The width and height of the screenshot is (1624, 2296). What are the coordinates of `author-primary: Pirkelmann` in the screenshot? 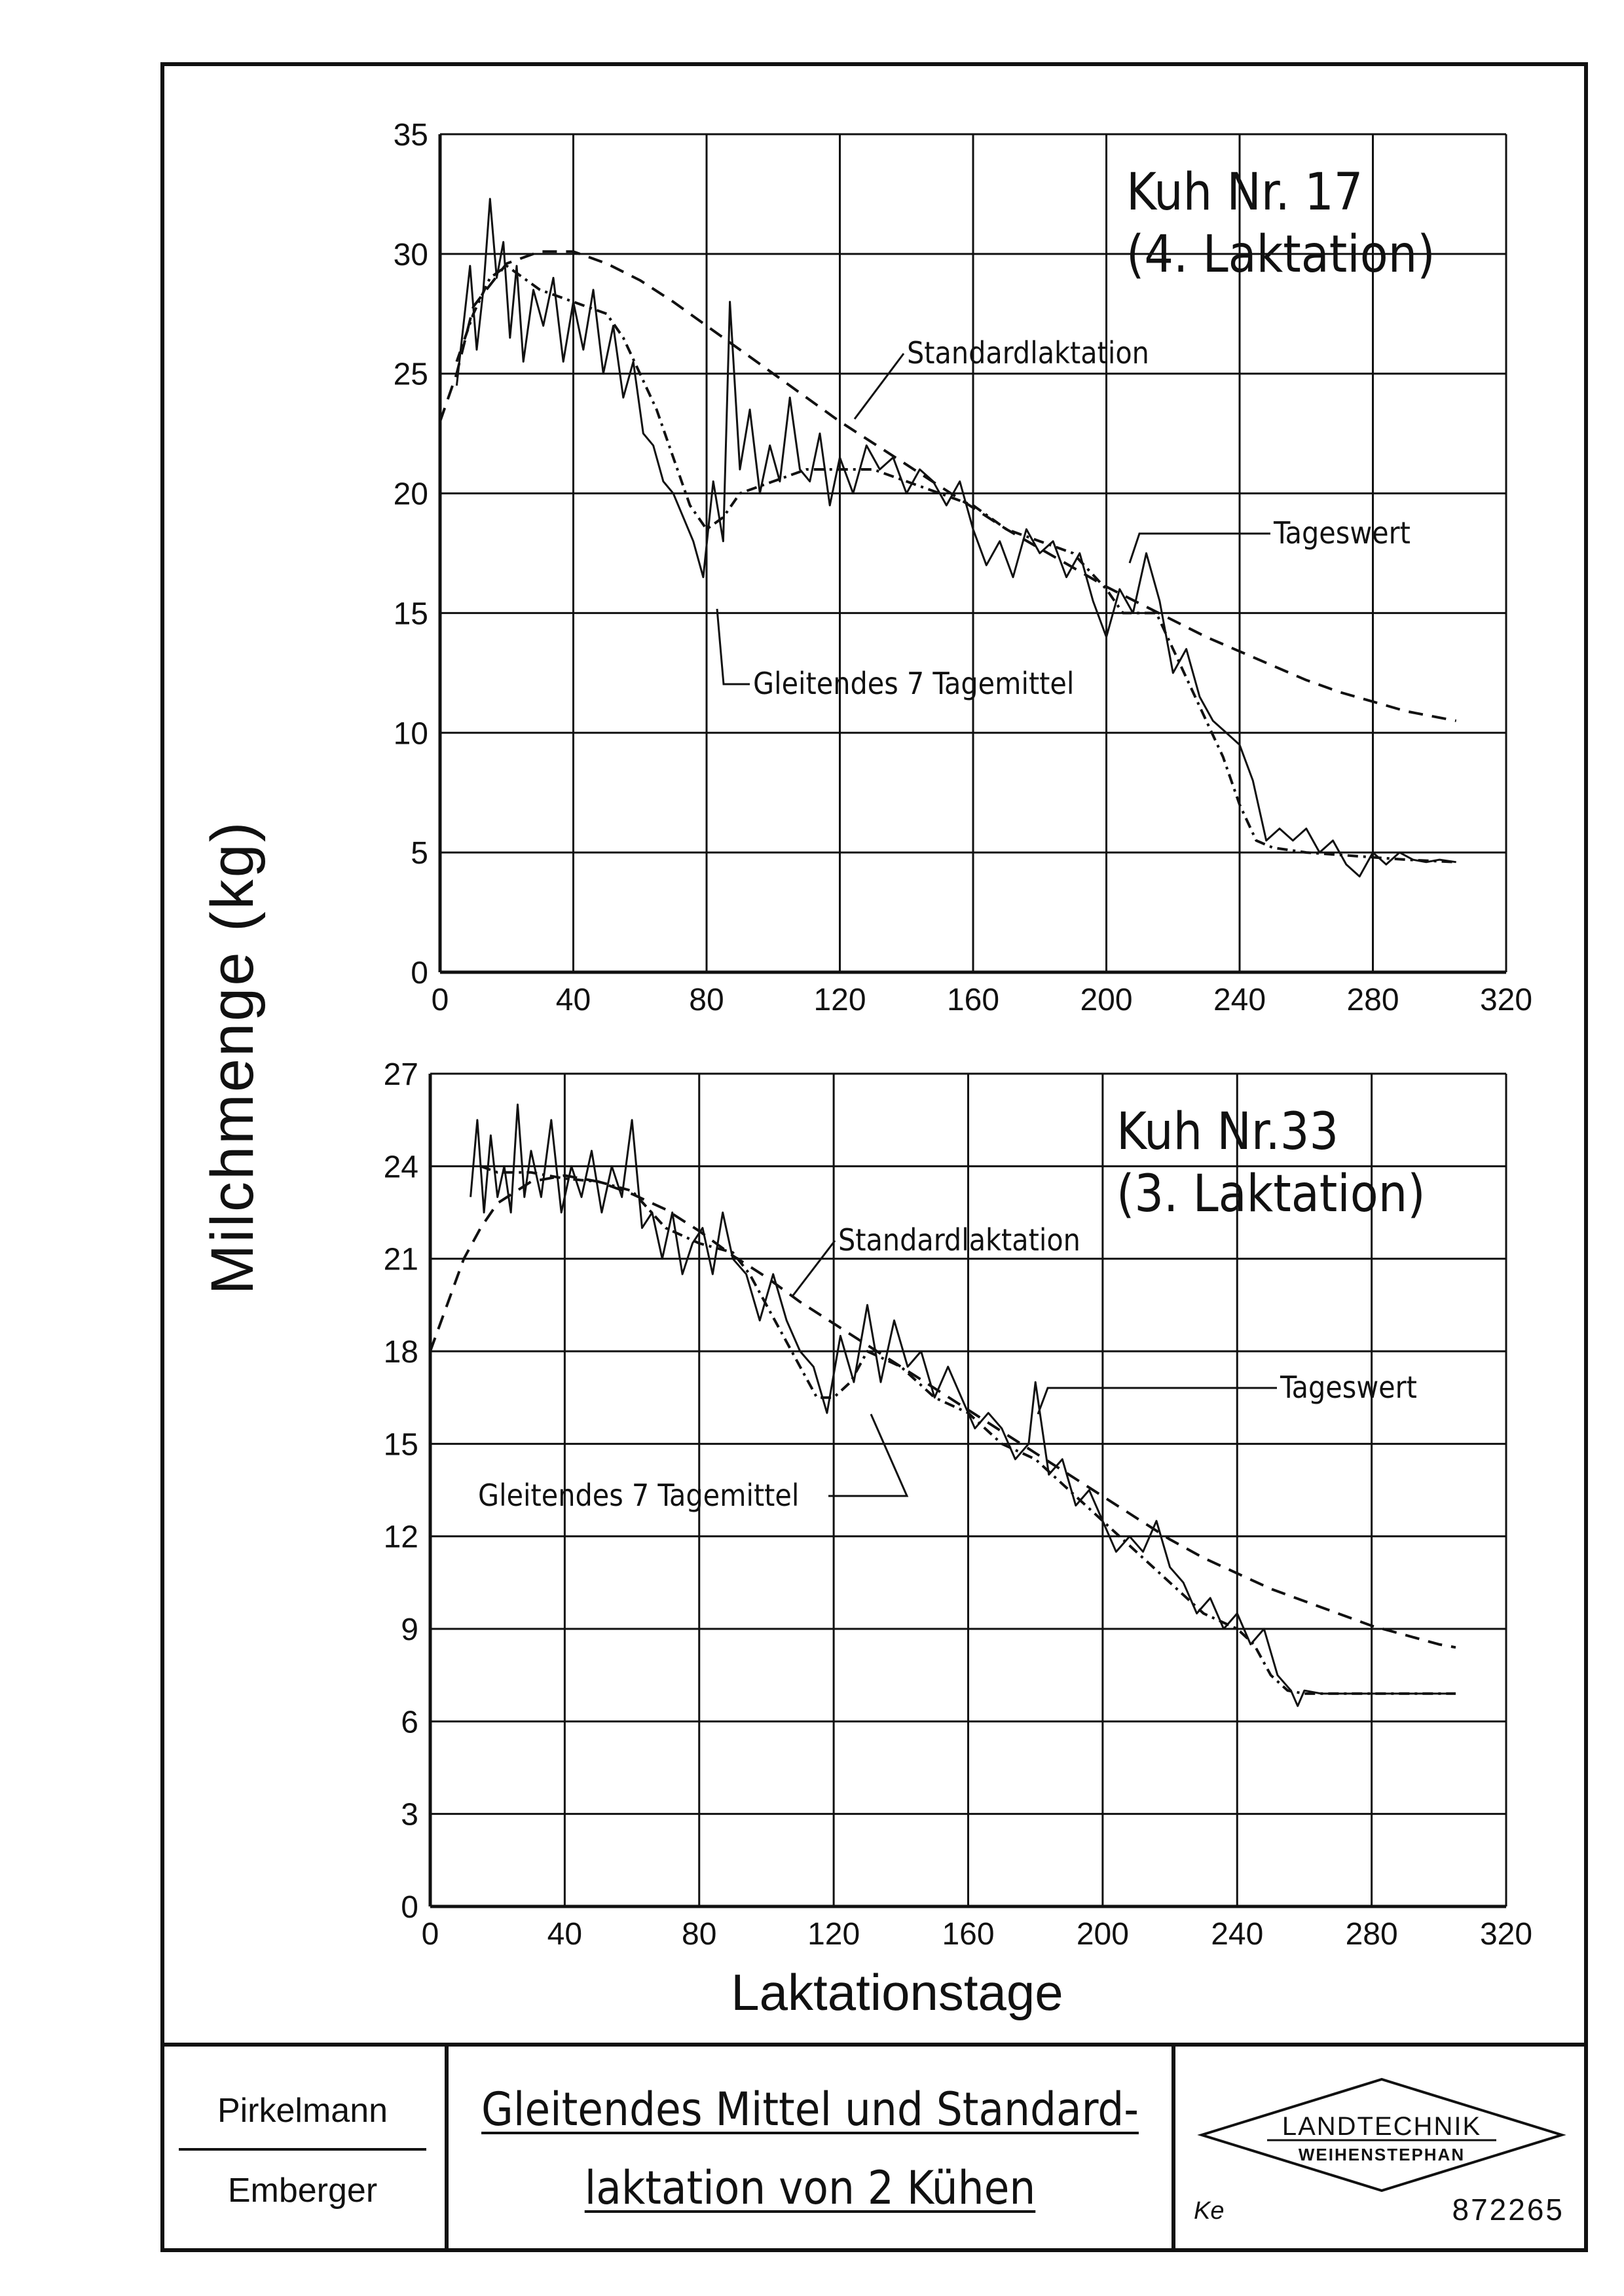 It's located at (302, 2111).